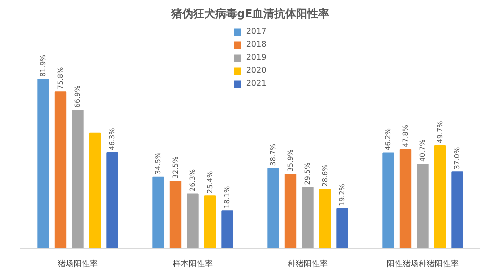 This screenshot has height=271, width=500. What do you see at coordinates (256, 31) in the screenshot?
I see `legend-label: 2017` at bounding box center [256, 31].